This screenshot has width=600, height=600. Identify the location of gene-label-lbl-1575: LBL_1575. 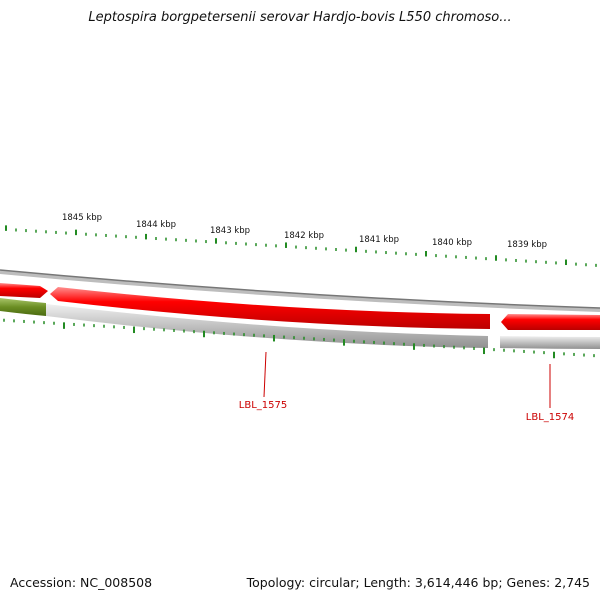
(263, 405).